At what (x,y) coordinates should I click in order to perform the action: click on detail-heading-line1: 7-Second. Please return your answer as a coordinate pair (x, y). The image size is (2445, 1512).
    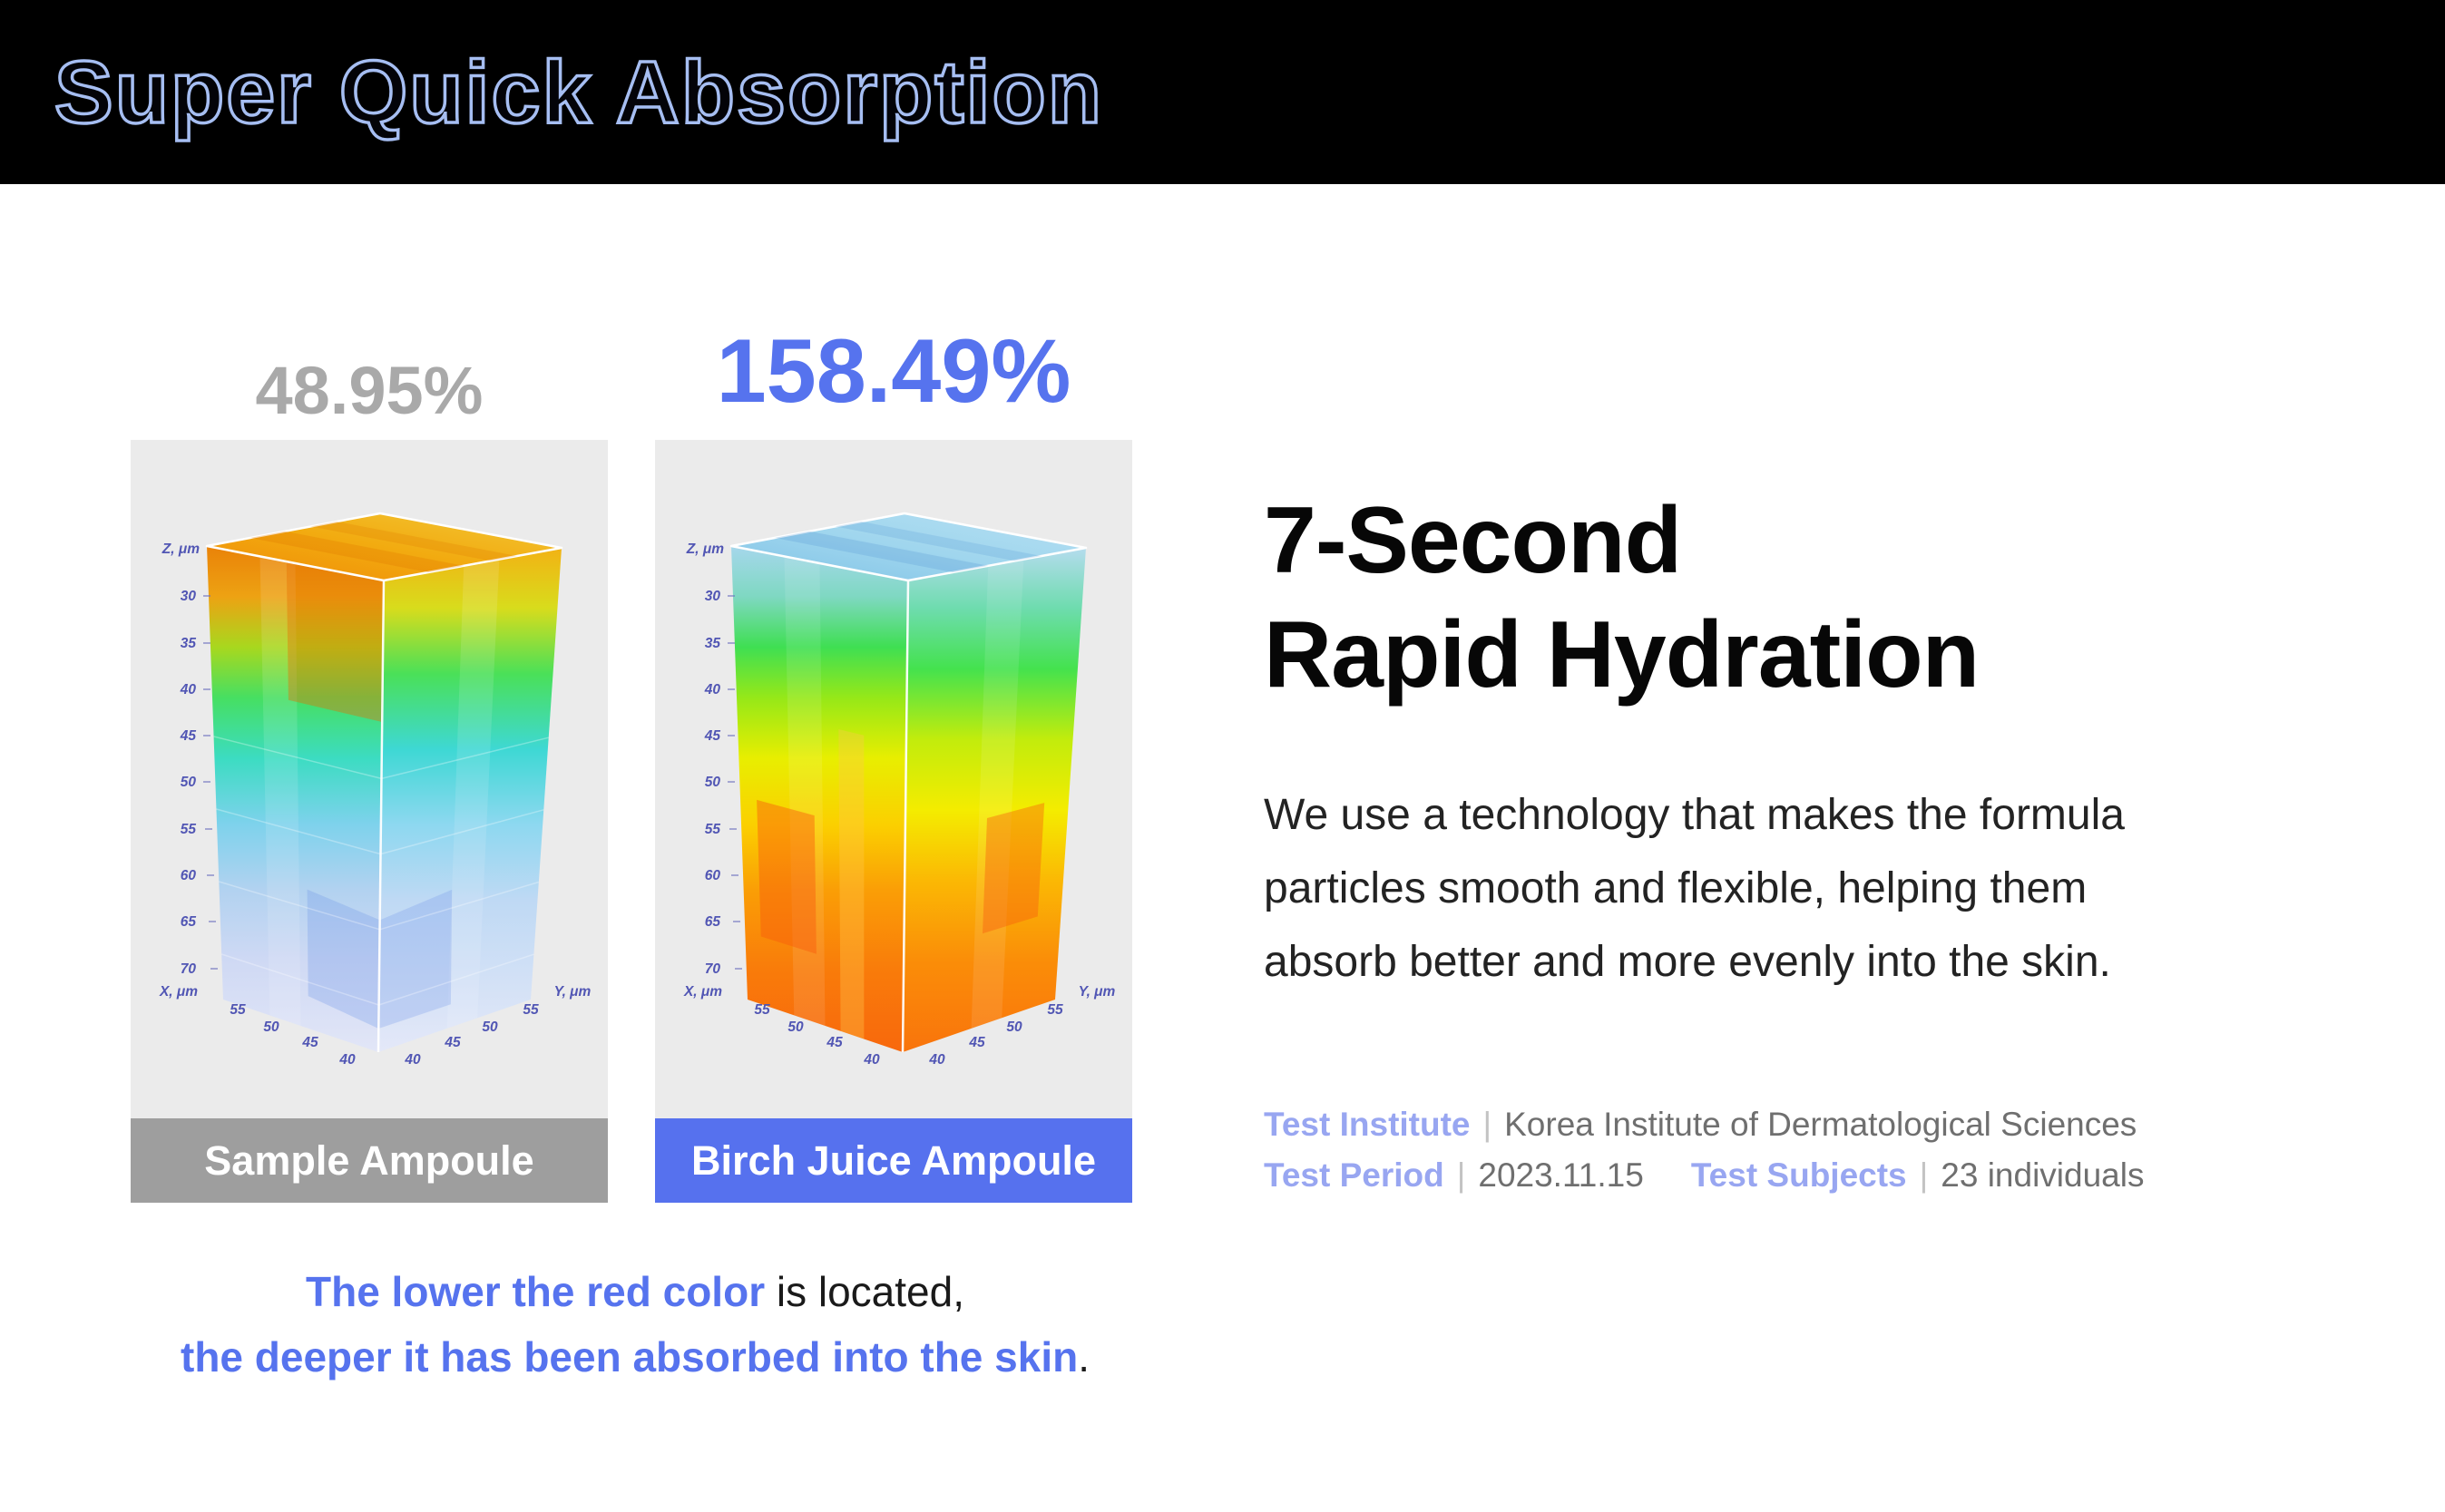
    Looking at the image, I should click on (1473, 540).